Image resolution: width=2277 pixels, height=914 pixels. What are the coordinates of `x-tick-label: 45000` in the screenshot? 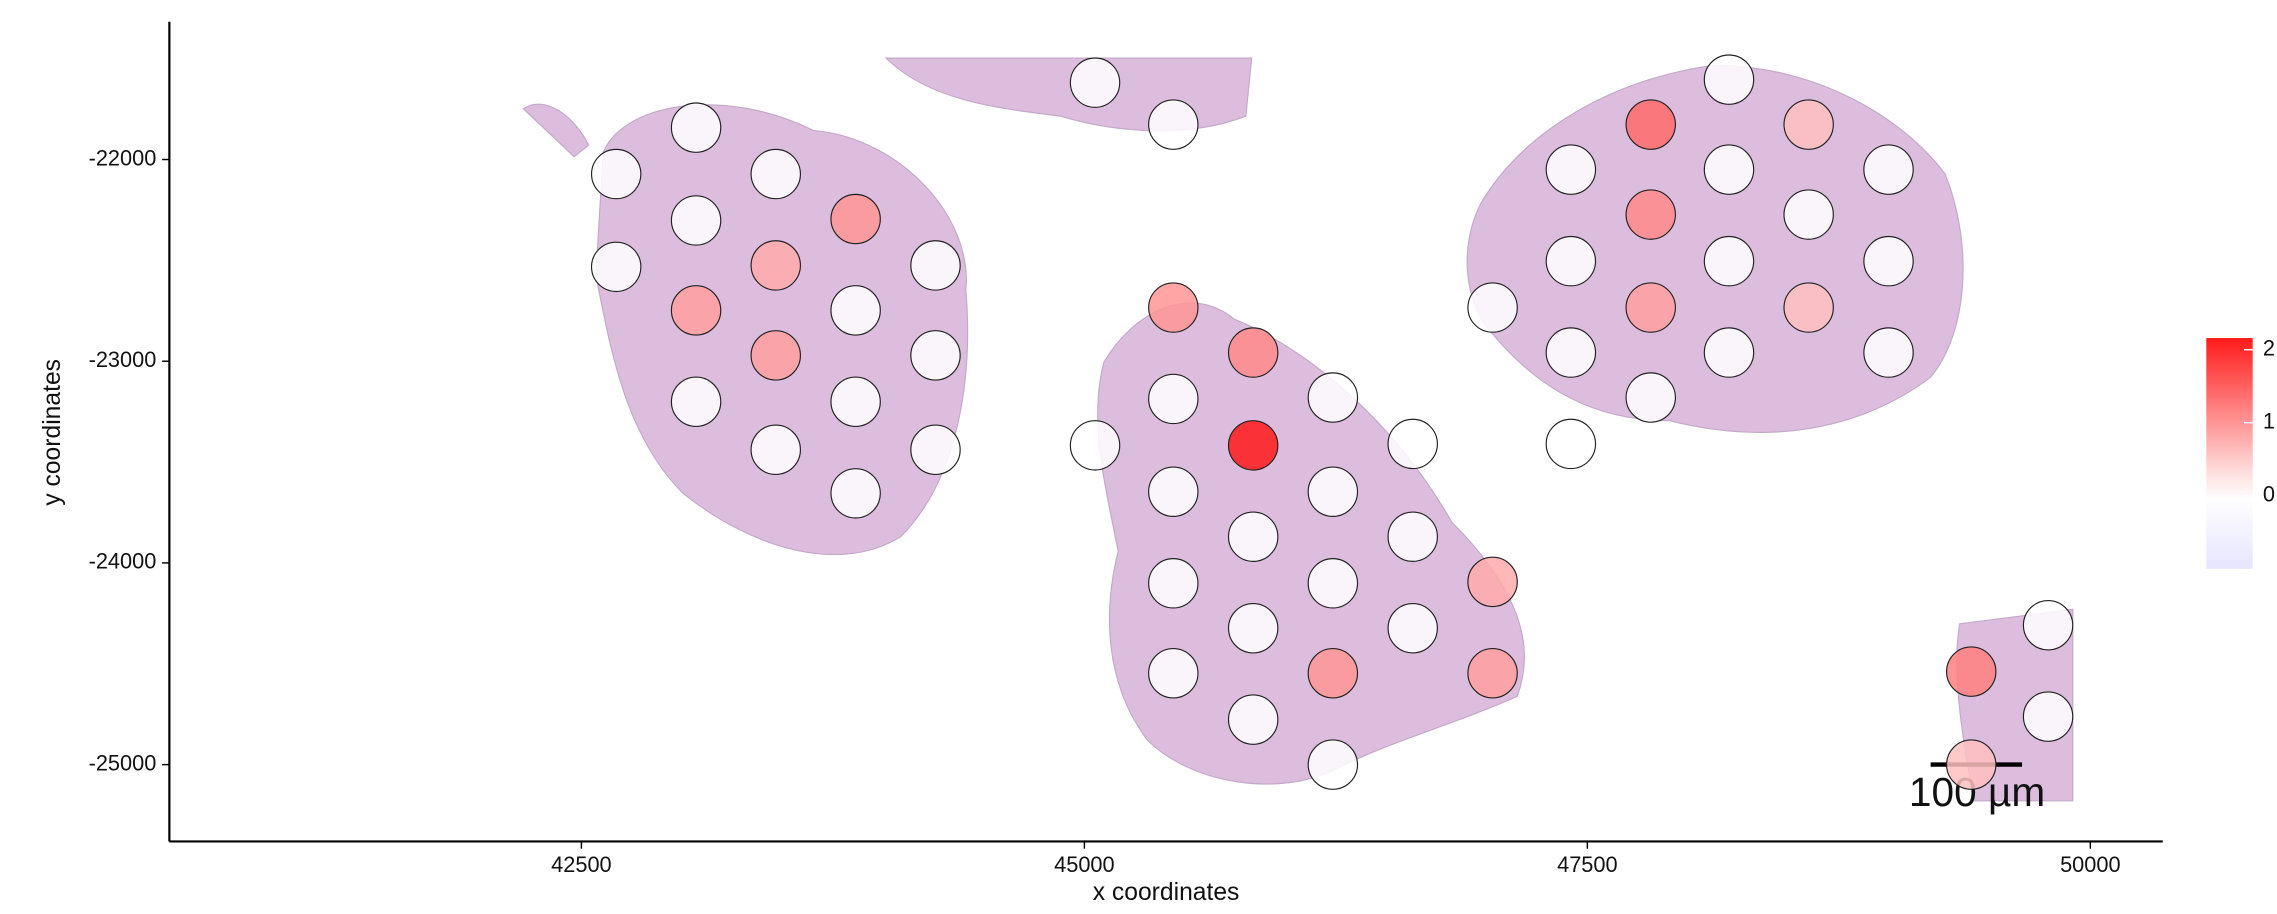 It's located at (1084, 864).